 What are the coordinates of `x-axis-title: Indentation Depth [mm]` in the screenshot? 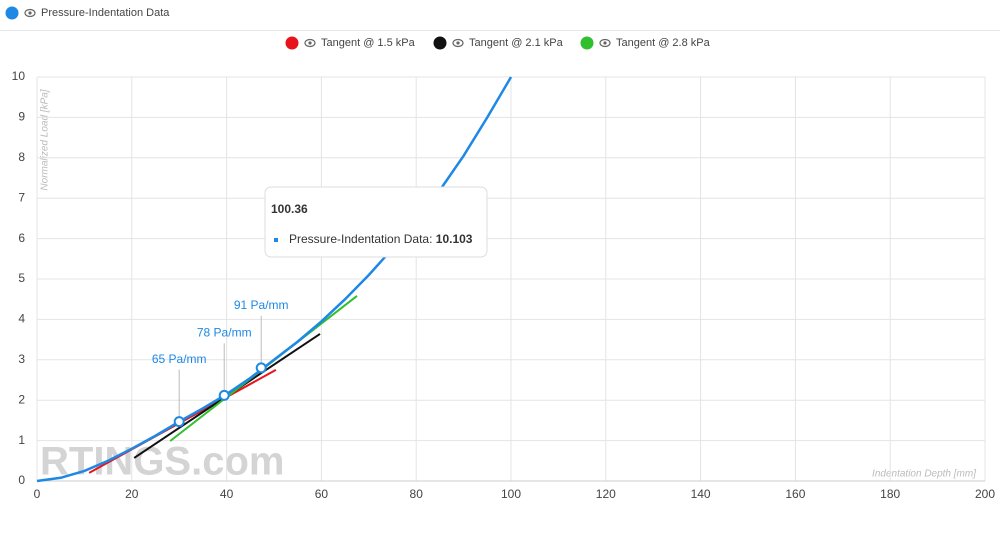 It's located at (924, 474).